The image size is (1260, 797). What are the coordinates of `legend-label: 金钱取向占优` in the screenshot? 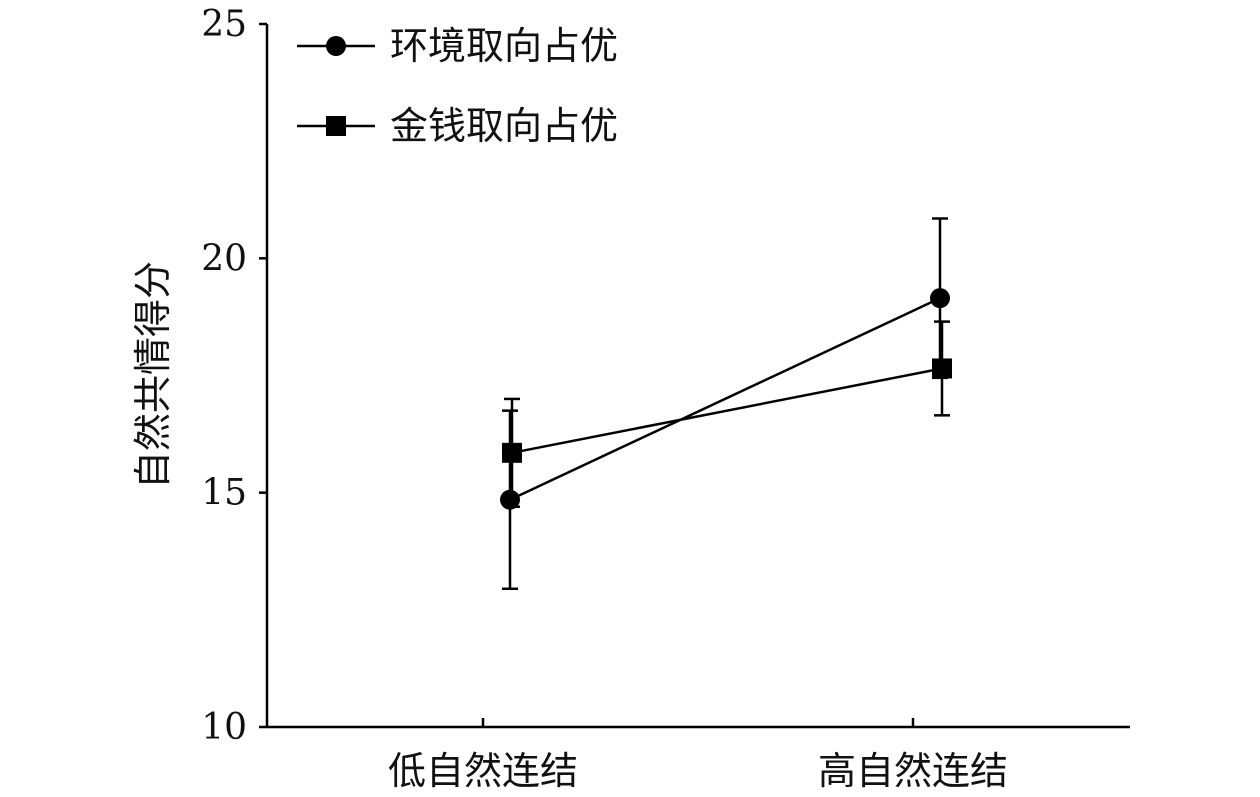 It's located at (504, 126).